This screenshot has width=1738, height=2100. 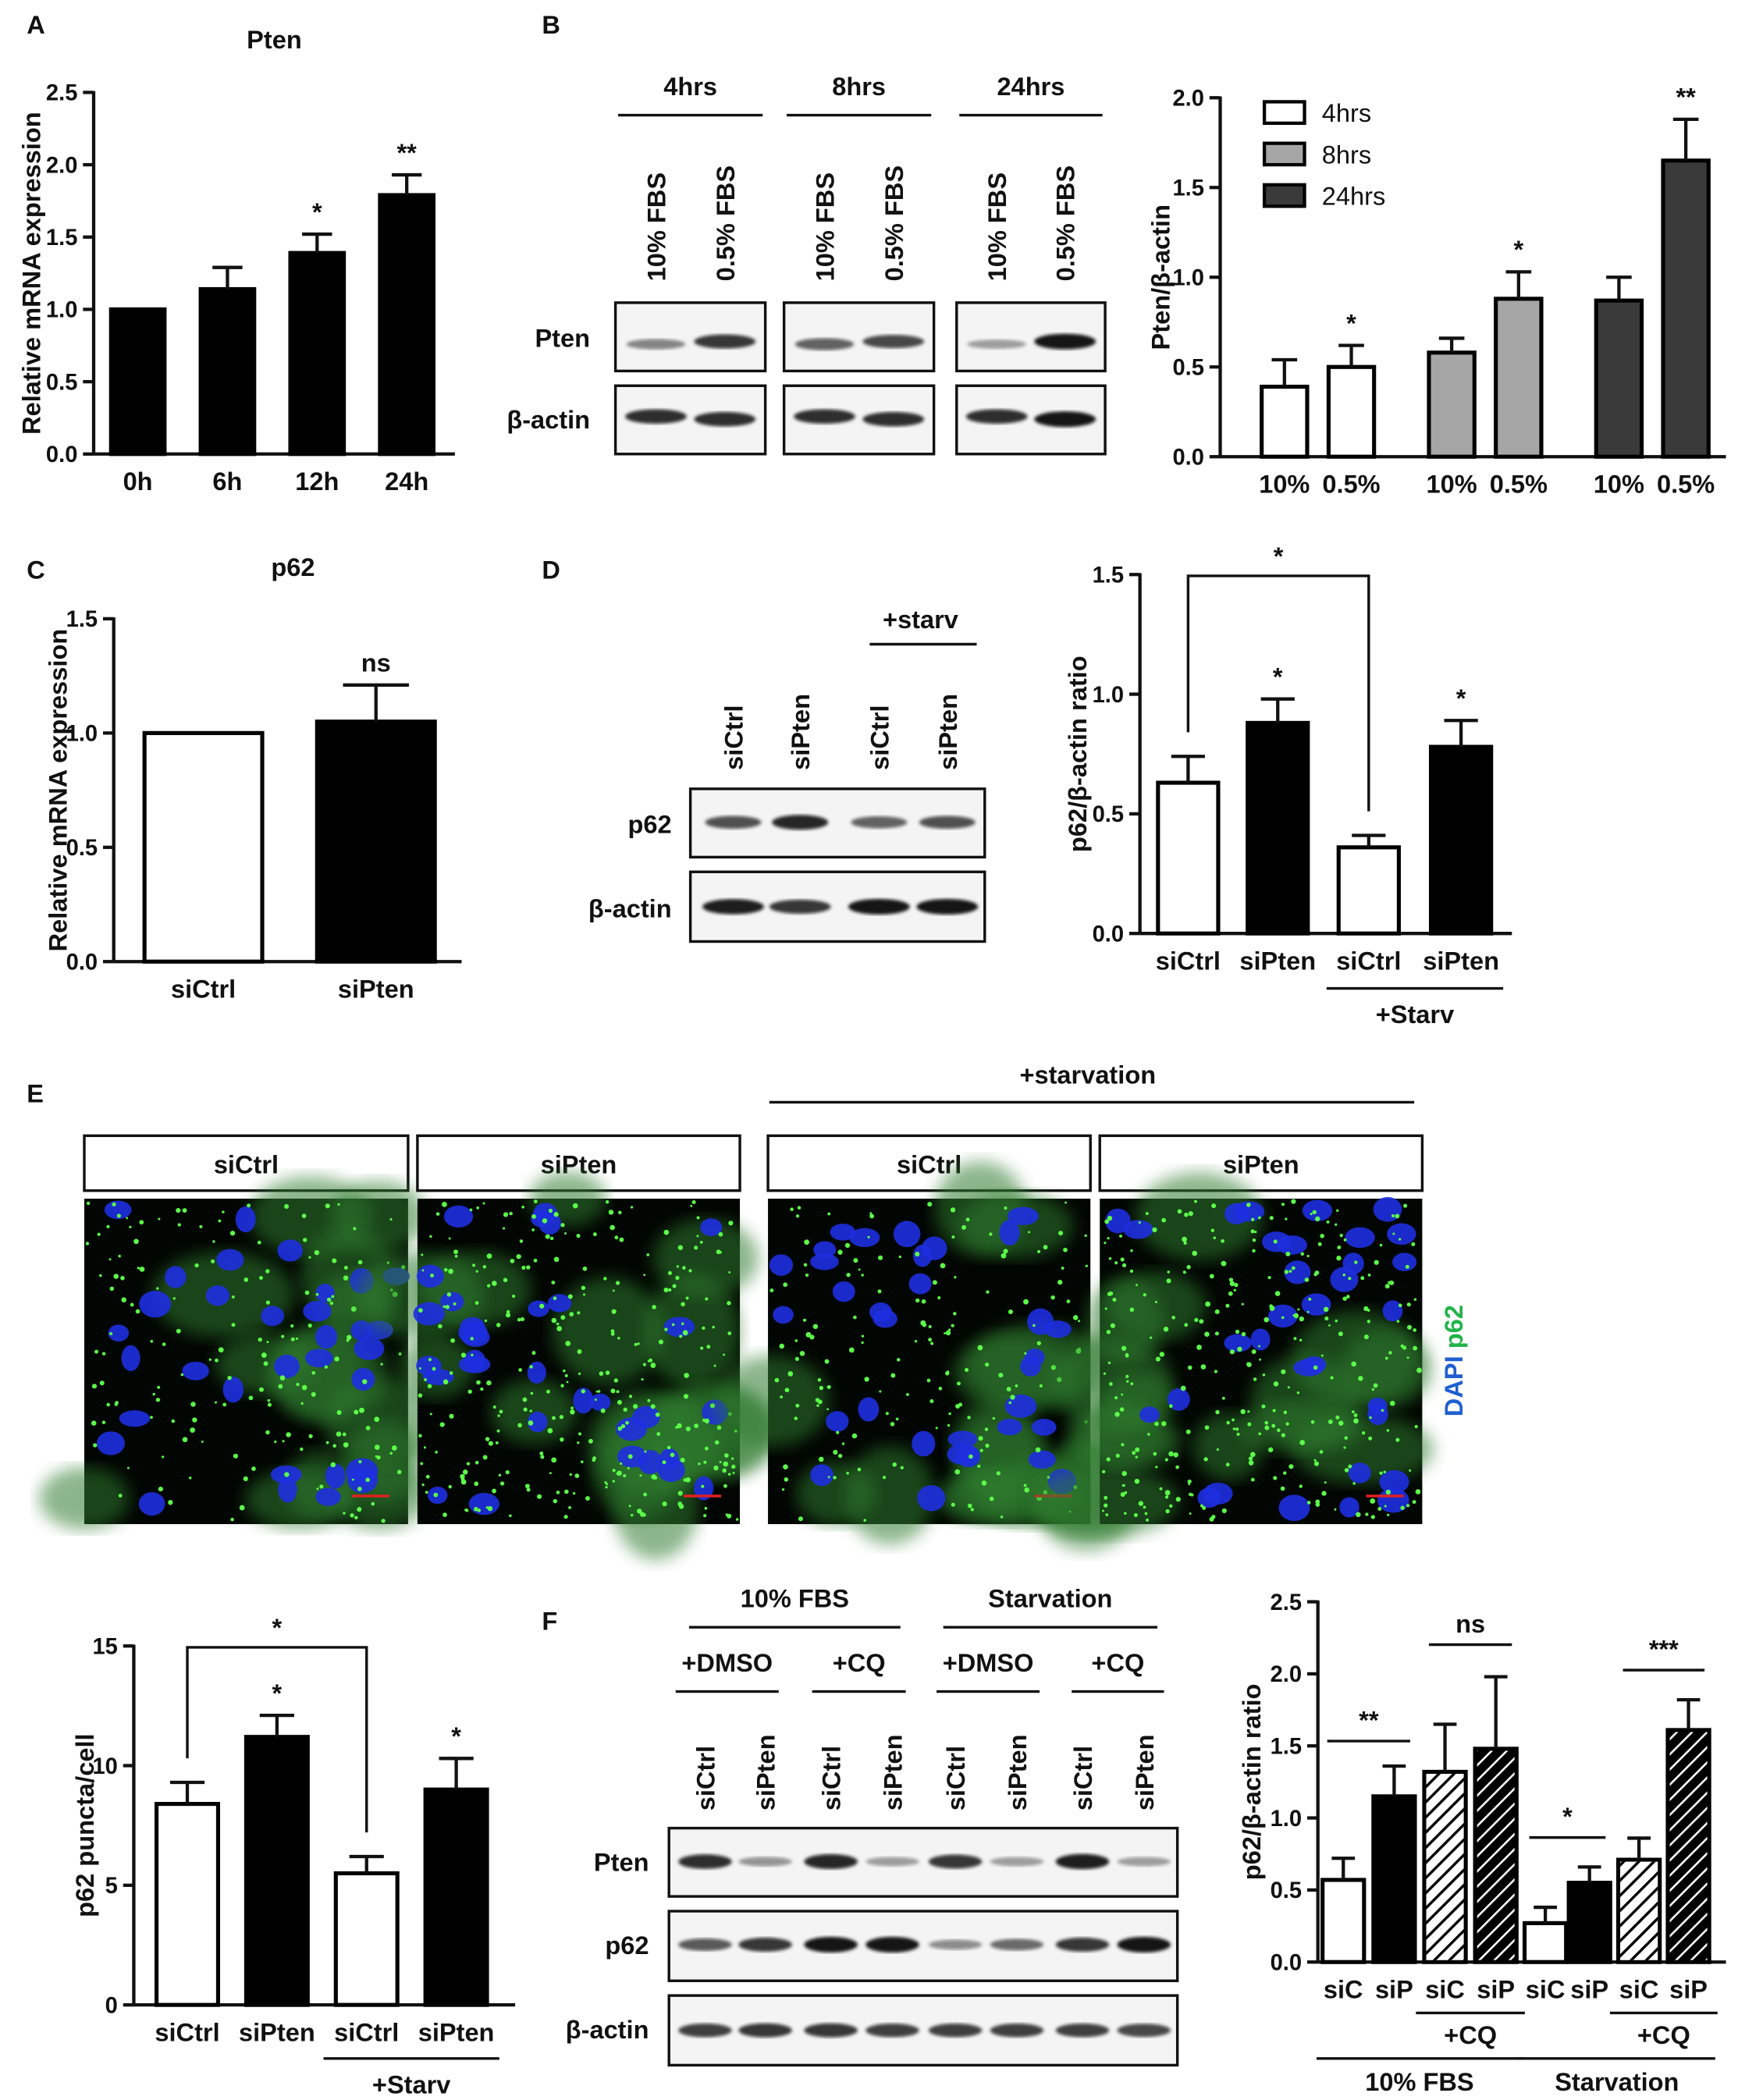 I want to click on x-tick-label: siPten, so click(x=456, y=2031).